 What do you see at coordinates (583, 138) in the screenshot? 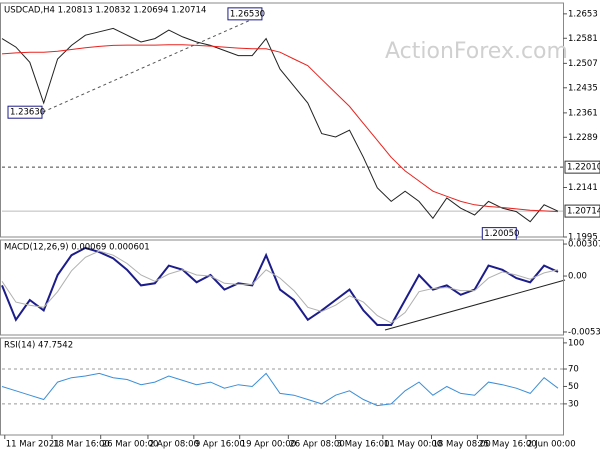
I see `y-tick-label: 1.2289` at bounding box center [583, 138].